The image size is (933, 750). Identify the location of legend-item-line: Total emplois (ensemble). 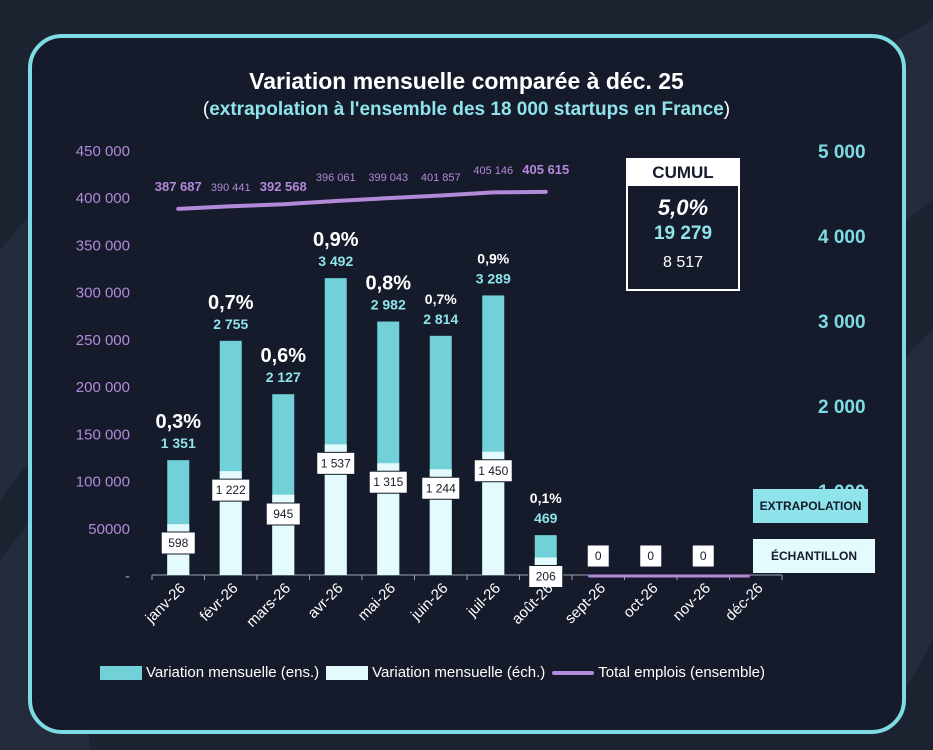
(658, 672).